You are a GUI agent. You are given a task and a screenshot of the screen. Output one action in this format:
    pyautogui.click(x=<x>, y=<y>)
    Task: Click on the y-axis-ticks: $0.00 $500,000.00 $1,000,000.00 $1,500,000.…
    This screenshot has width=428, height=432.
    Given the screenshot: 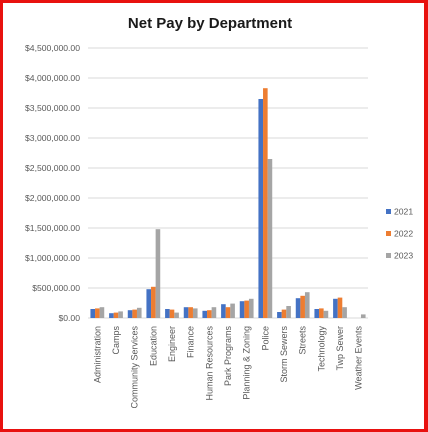 What is the action you would take?
    pyautogui.click(x=52, y=183)
    